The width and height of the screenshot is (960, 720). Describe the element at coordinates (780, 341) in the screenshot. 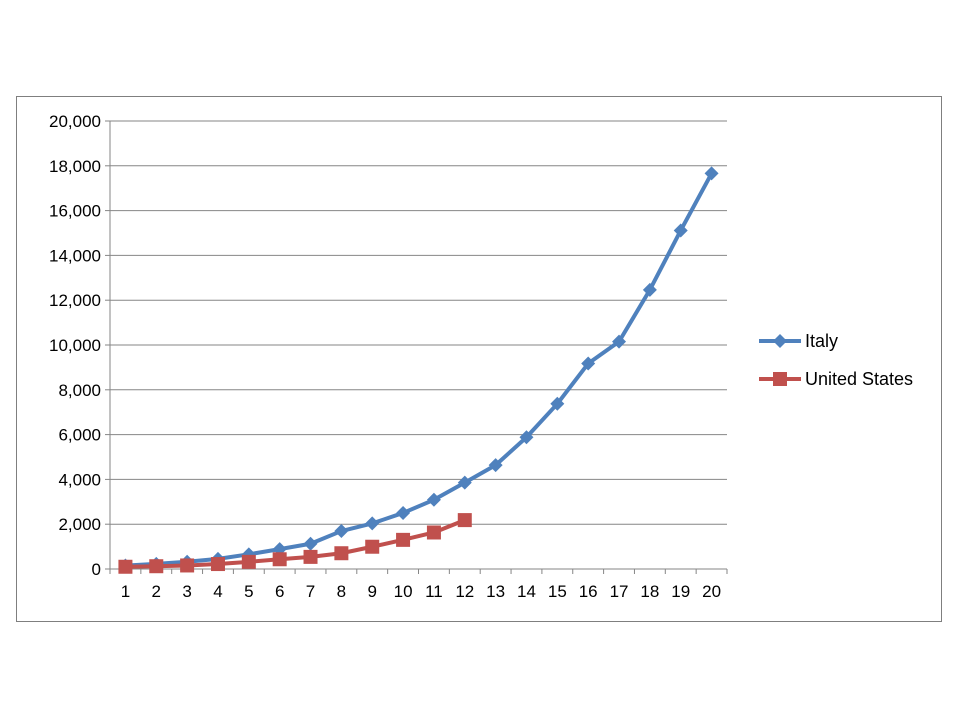

I see `legend-marker-italy` at that location.